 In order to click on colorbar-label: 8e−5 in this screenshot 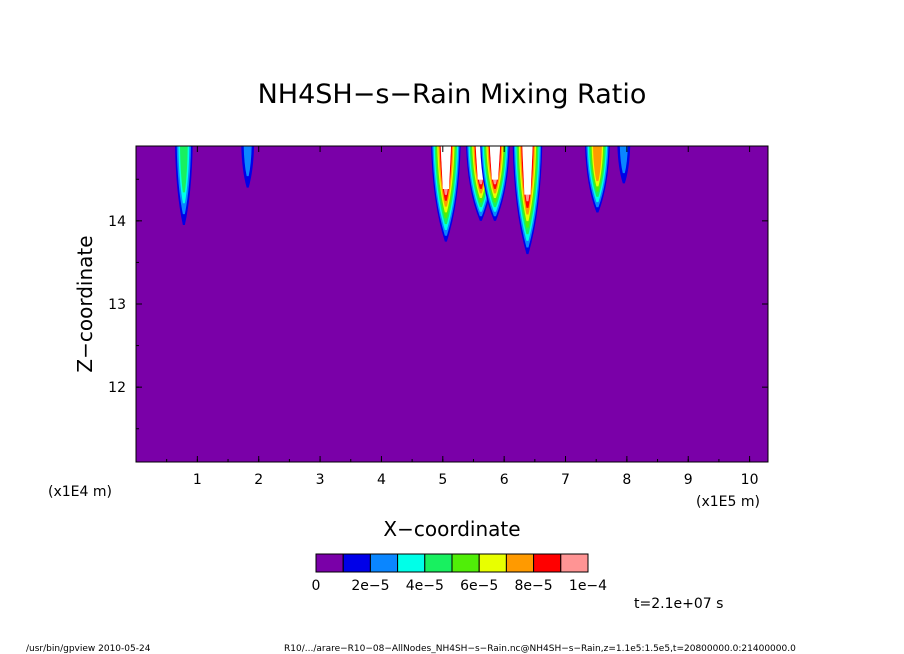, I will do `click(534, 586)`.